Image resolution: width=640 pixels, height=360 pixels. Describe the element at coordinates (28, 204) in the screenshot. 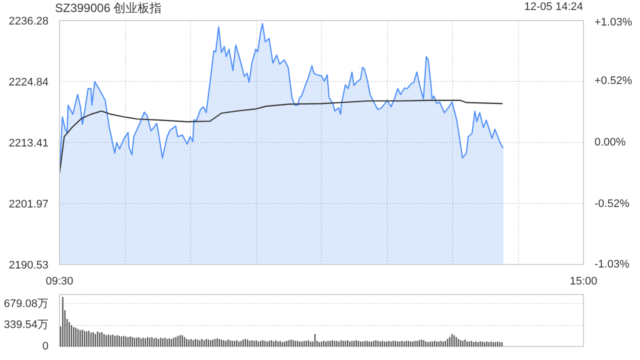

I see `y-tick-label: 2201.97` at that location.